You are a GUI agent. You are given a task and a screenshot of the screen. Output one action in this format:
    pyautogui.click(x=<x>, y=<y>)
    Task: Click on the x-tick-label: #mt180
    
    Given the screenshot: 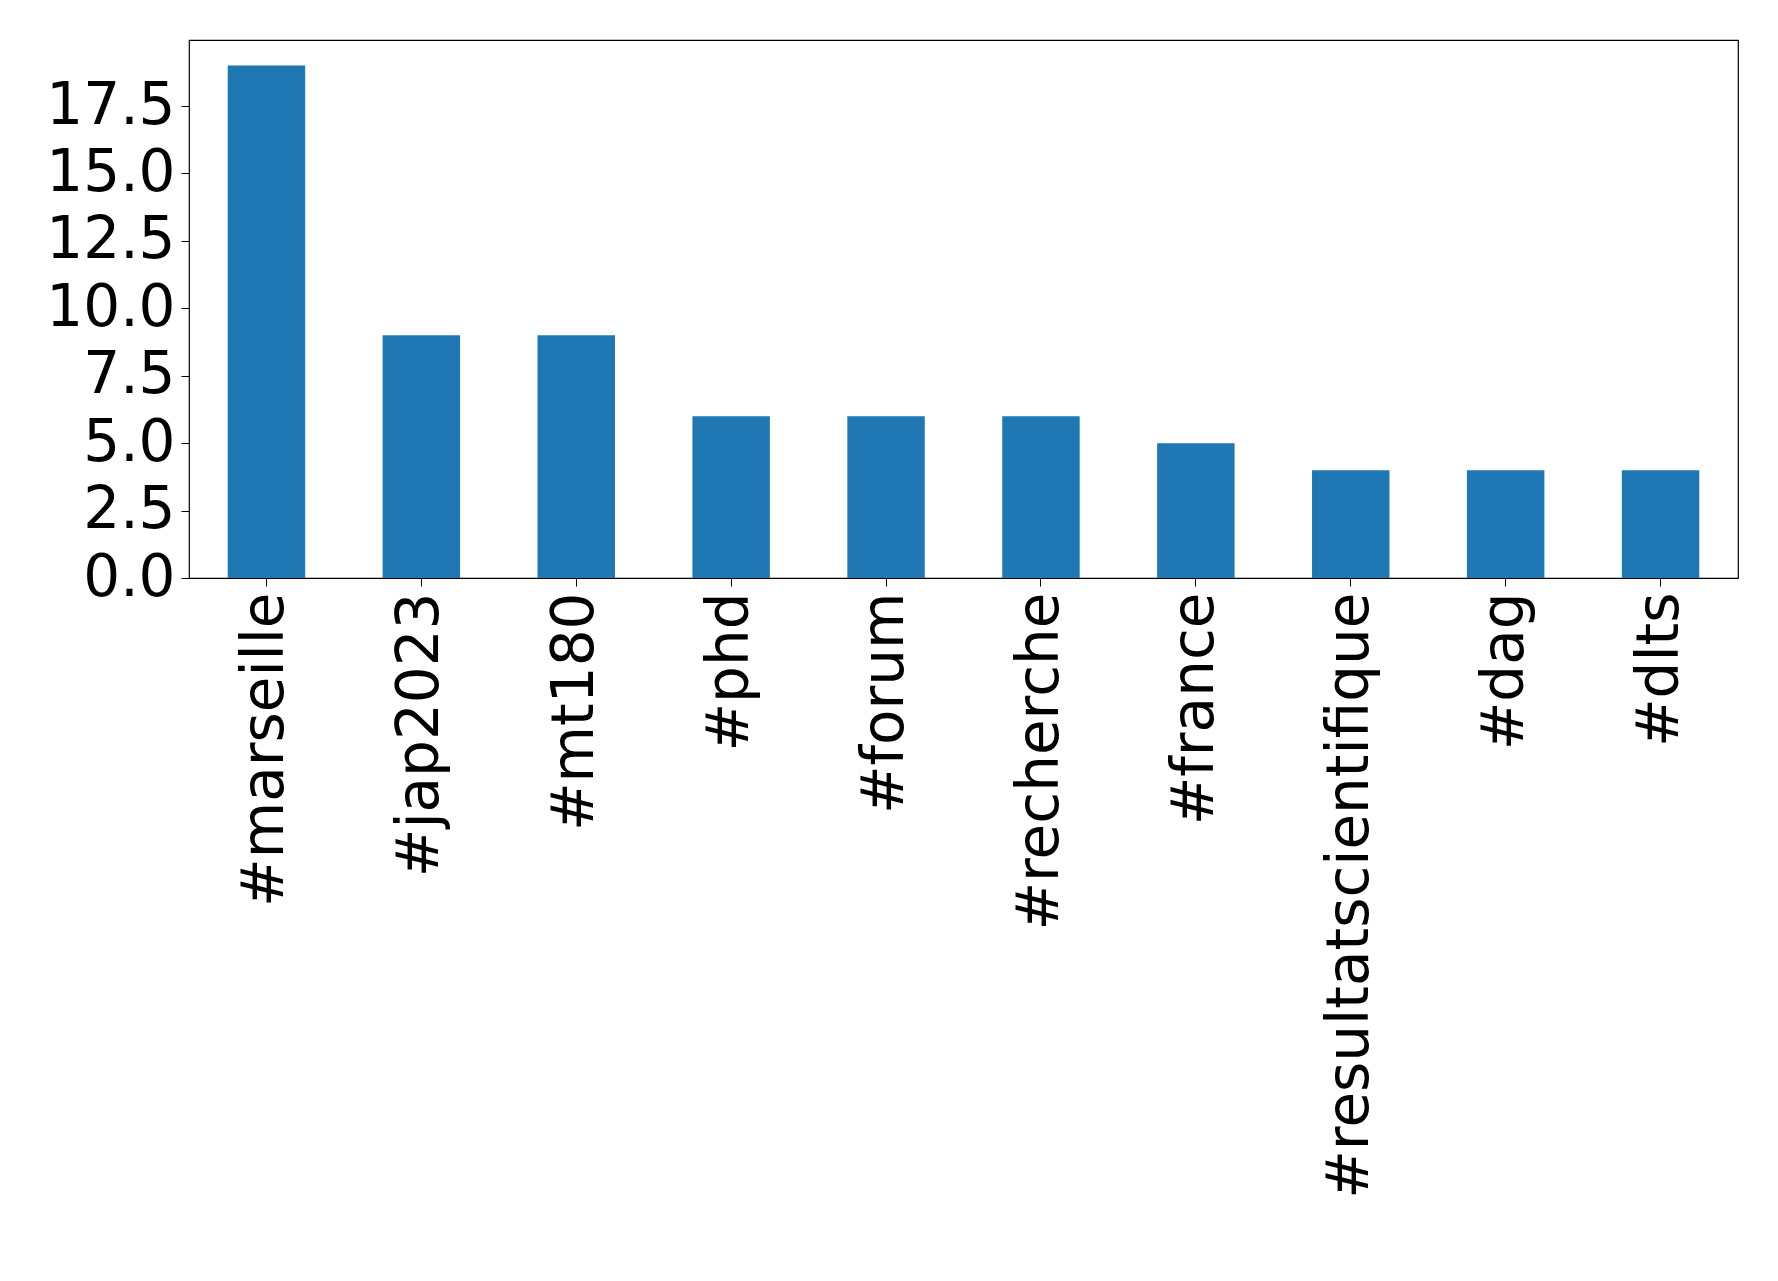 What is the action you would take?
    pyautogui.click(x=573, y=712)
    